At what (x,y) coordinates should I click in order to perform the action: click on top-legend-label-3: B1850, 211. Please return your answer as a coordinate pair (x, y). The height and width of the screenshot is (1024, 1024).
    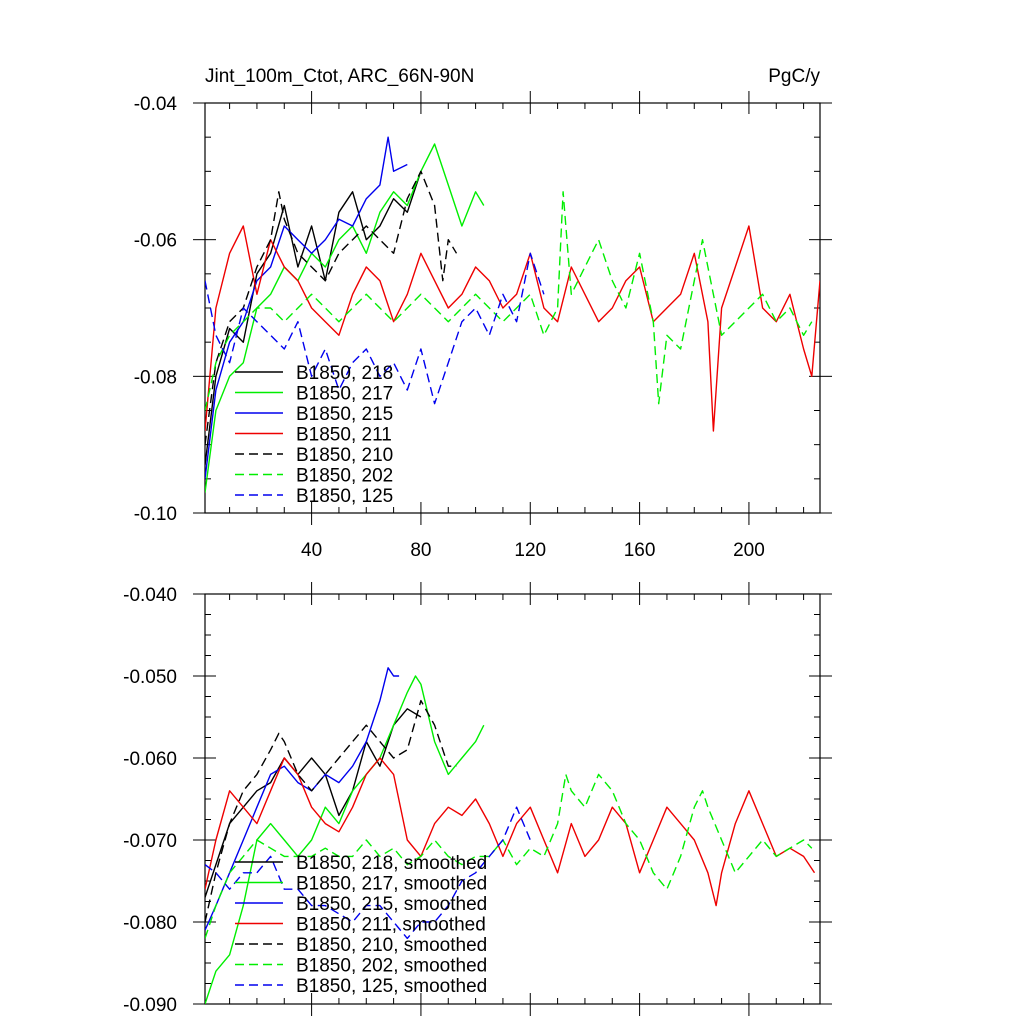
    Looking at the image, I should click on (344, 435).